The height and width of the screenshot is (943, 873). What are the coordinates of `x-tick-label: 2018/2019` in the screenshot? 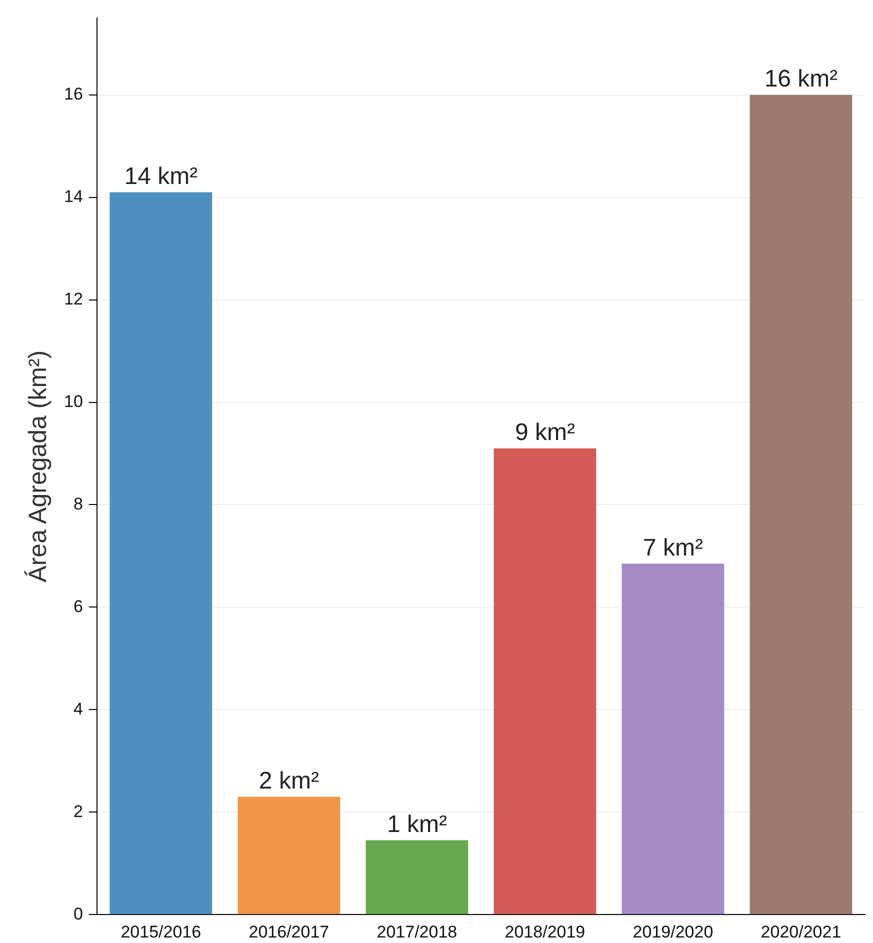 It's located at (545, 932).